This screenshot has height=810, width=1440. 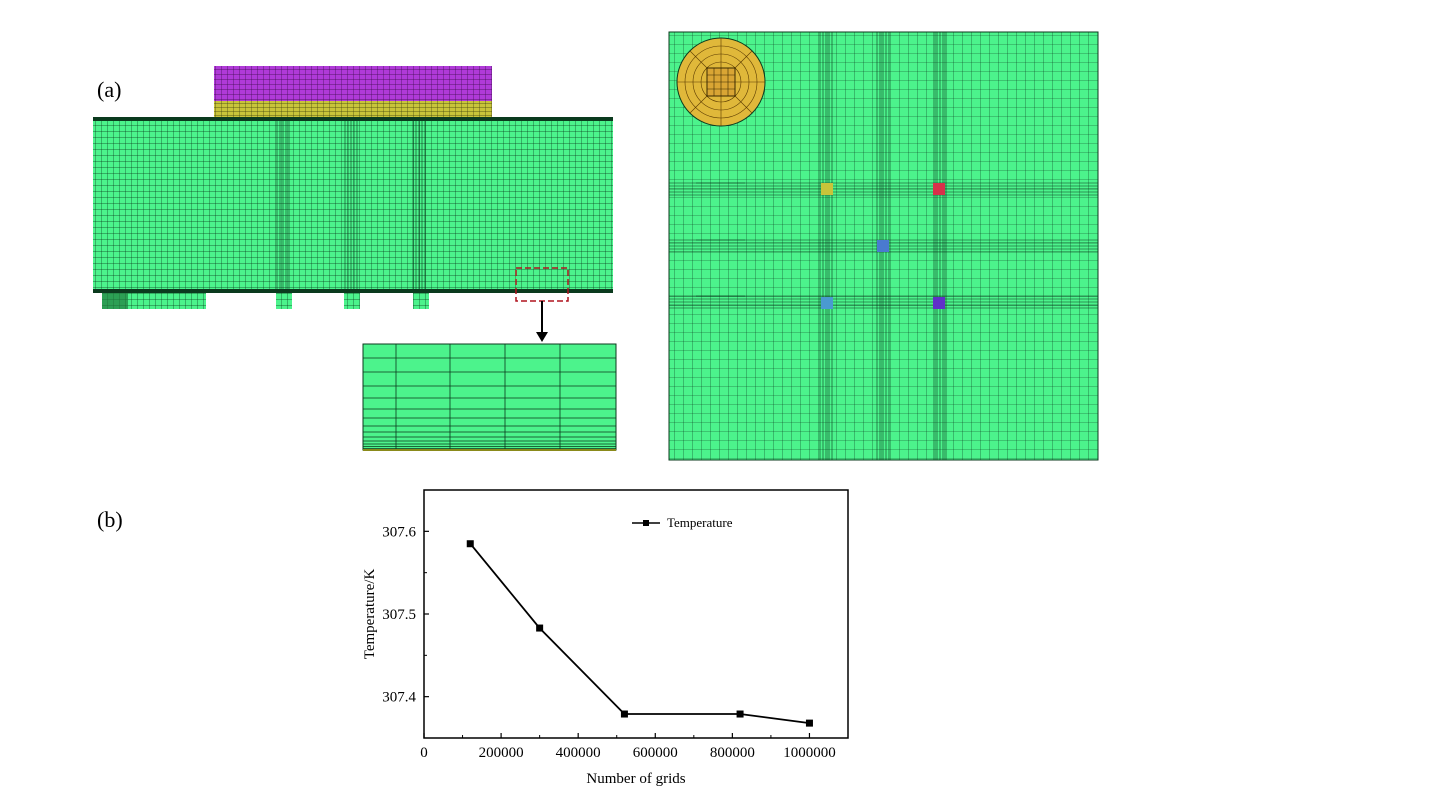 What do you see at coordinates (489, 397) in the screenshot?
I see `zoomed-mesh-detail` at bounding box center [489, 397].